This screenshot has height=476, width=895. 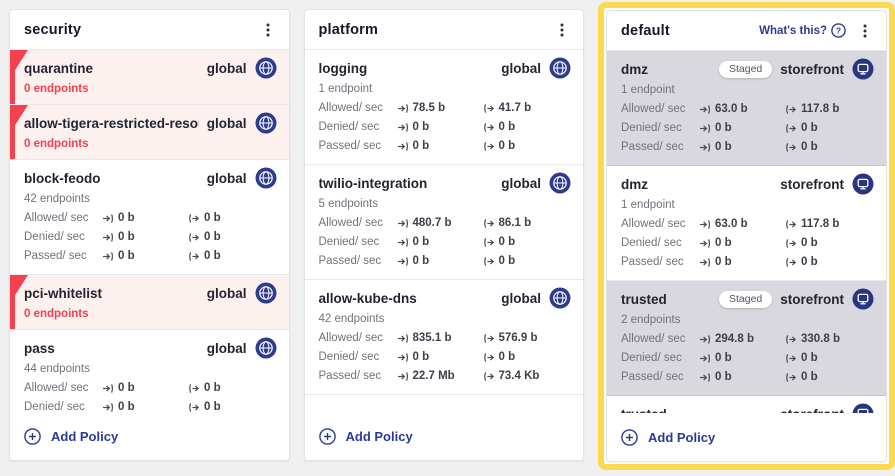 What do you see at coordinates (829, 339) in the screenshot?
I see `metric-outbound: 330.8 b` at bounding box center [829, 339].